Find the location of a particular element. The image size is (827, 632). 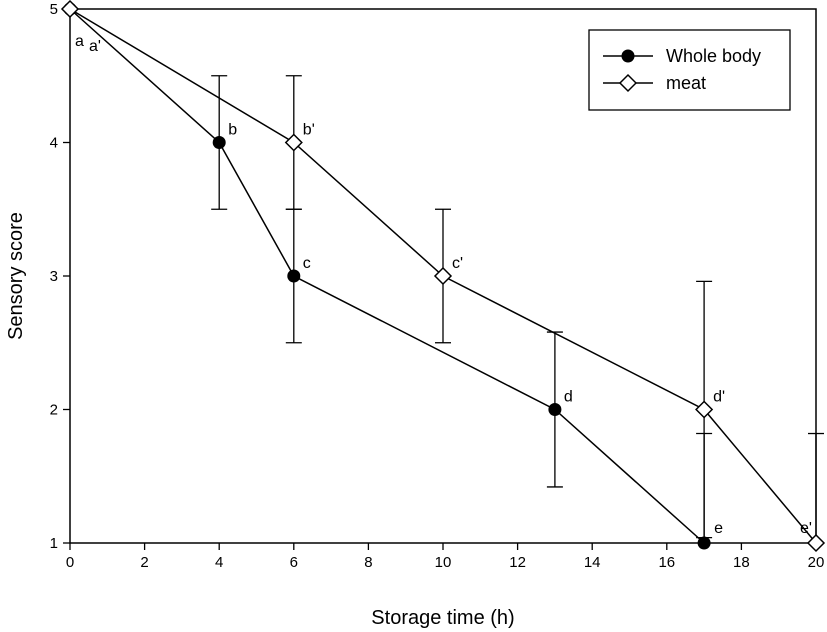

x-tick-label: 20 is located at coordinates (816, 562).